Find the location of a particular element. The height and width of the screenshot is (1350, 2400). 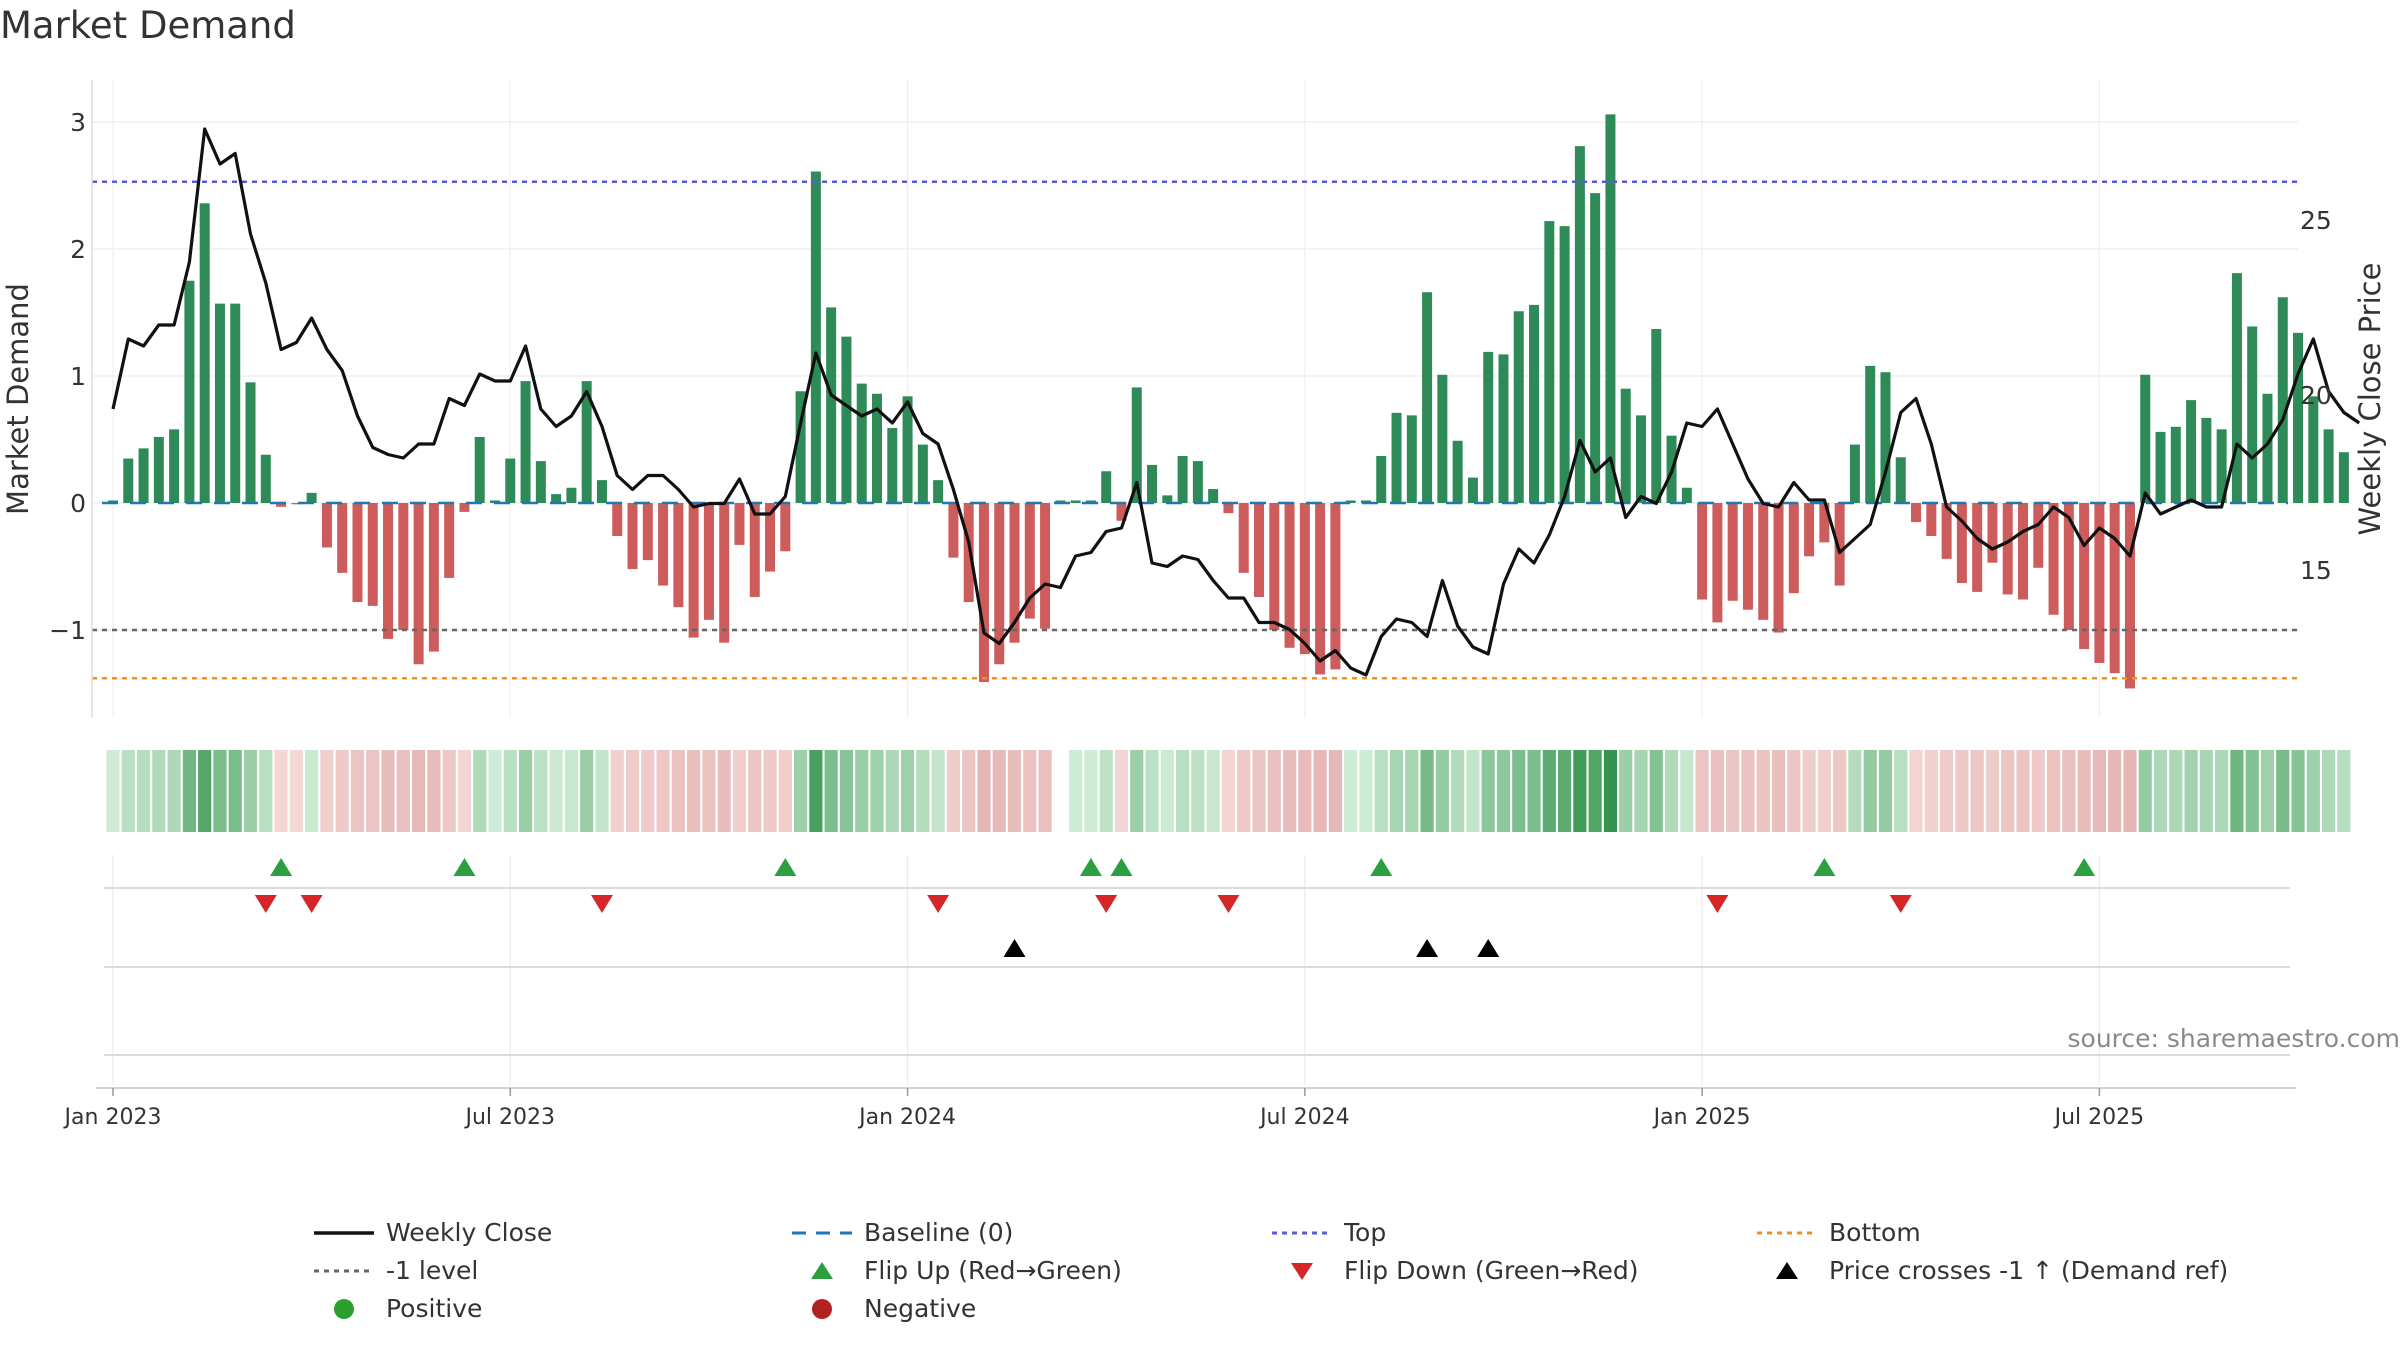

legend-item-minus-one-level: -1 level is located at coordinates (395, 1270).